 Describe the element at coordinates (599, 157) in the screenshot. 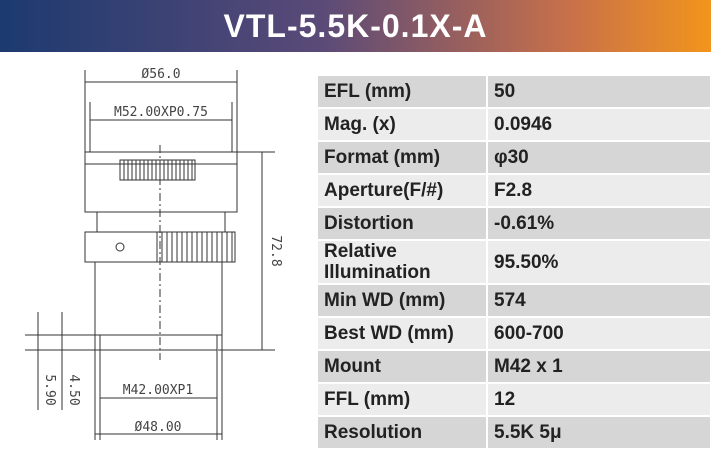

I see `spec-value: φ30` at that location.